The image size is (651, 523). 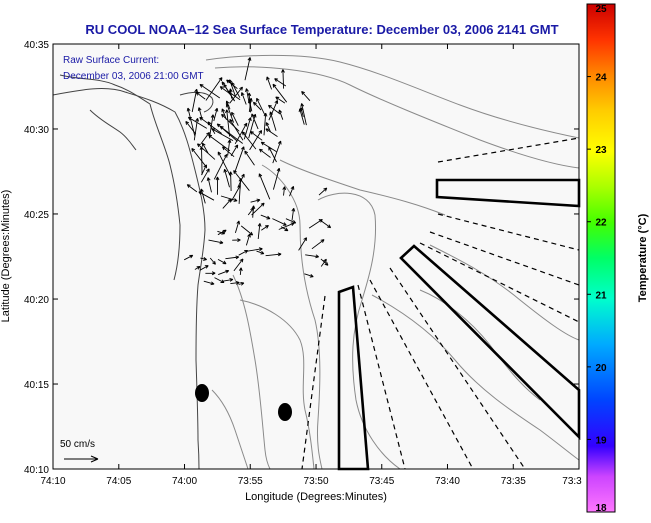 What do you see at coordinates (77, 444) in the screenshot?
I see `scale-label: 50 cm/s` at bounding box center [77, 444].